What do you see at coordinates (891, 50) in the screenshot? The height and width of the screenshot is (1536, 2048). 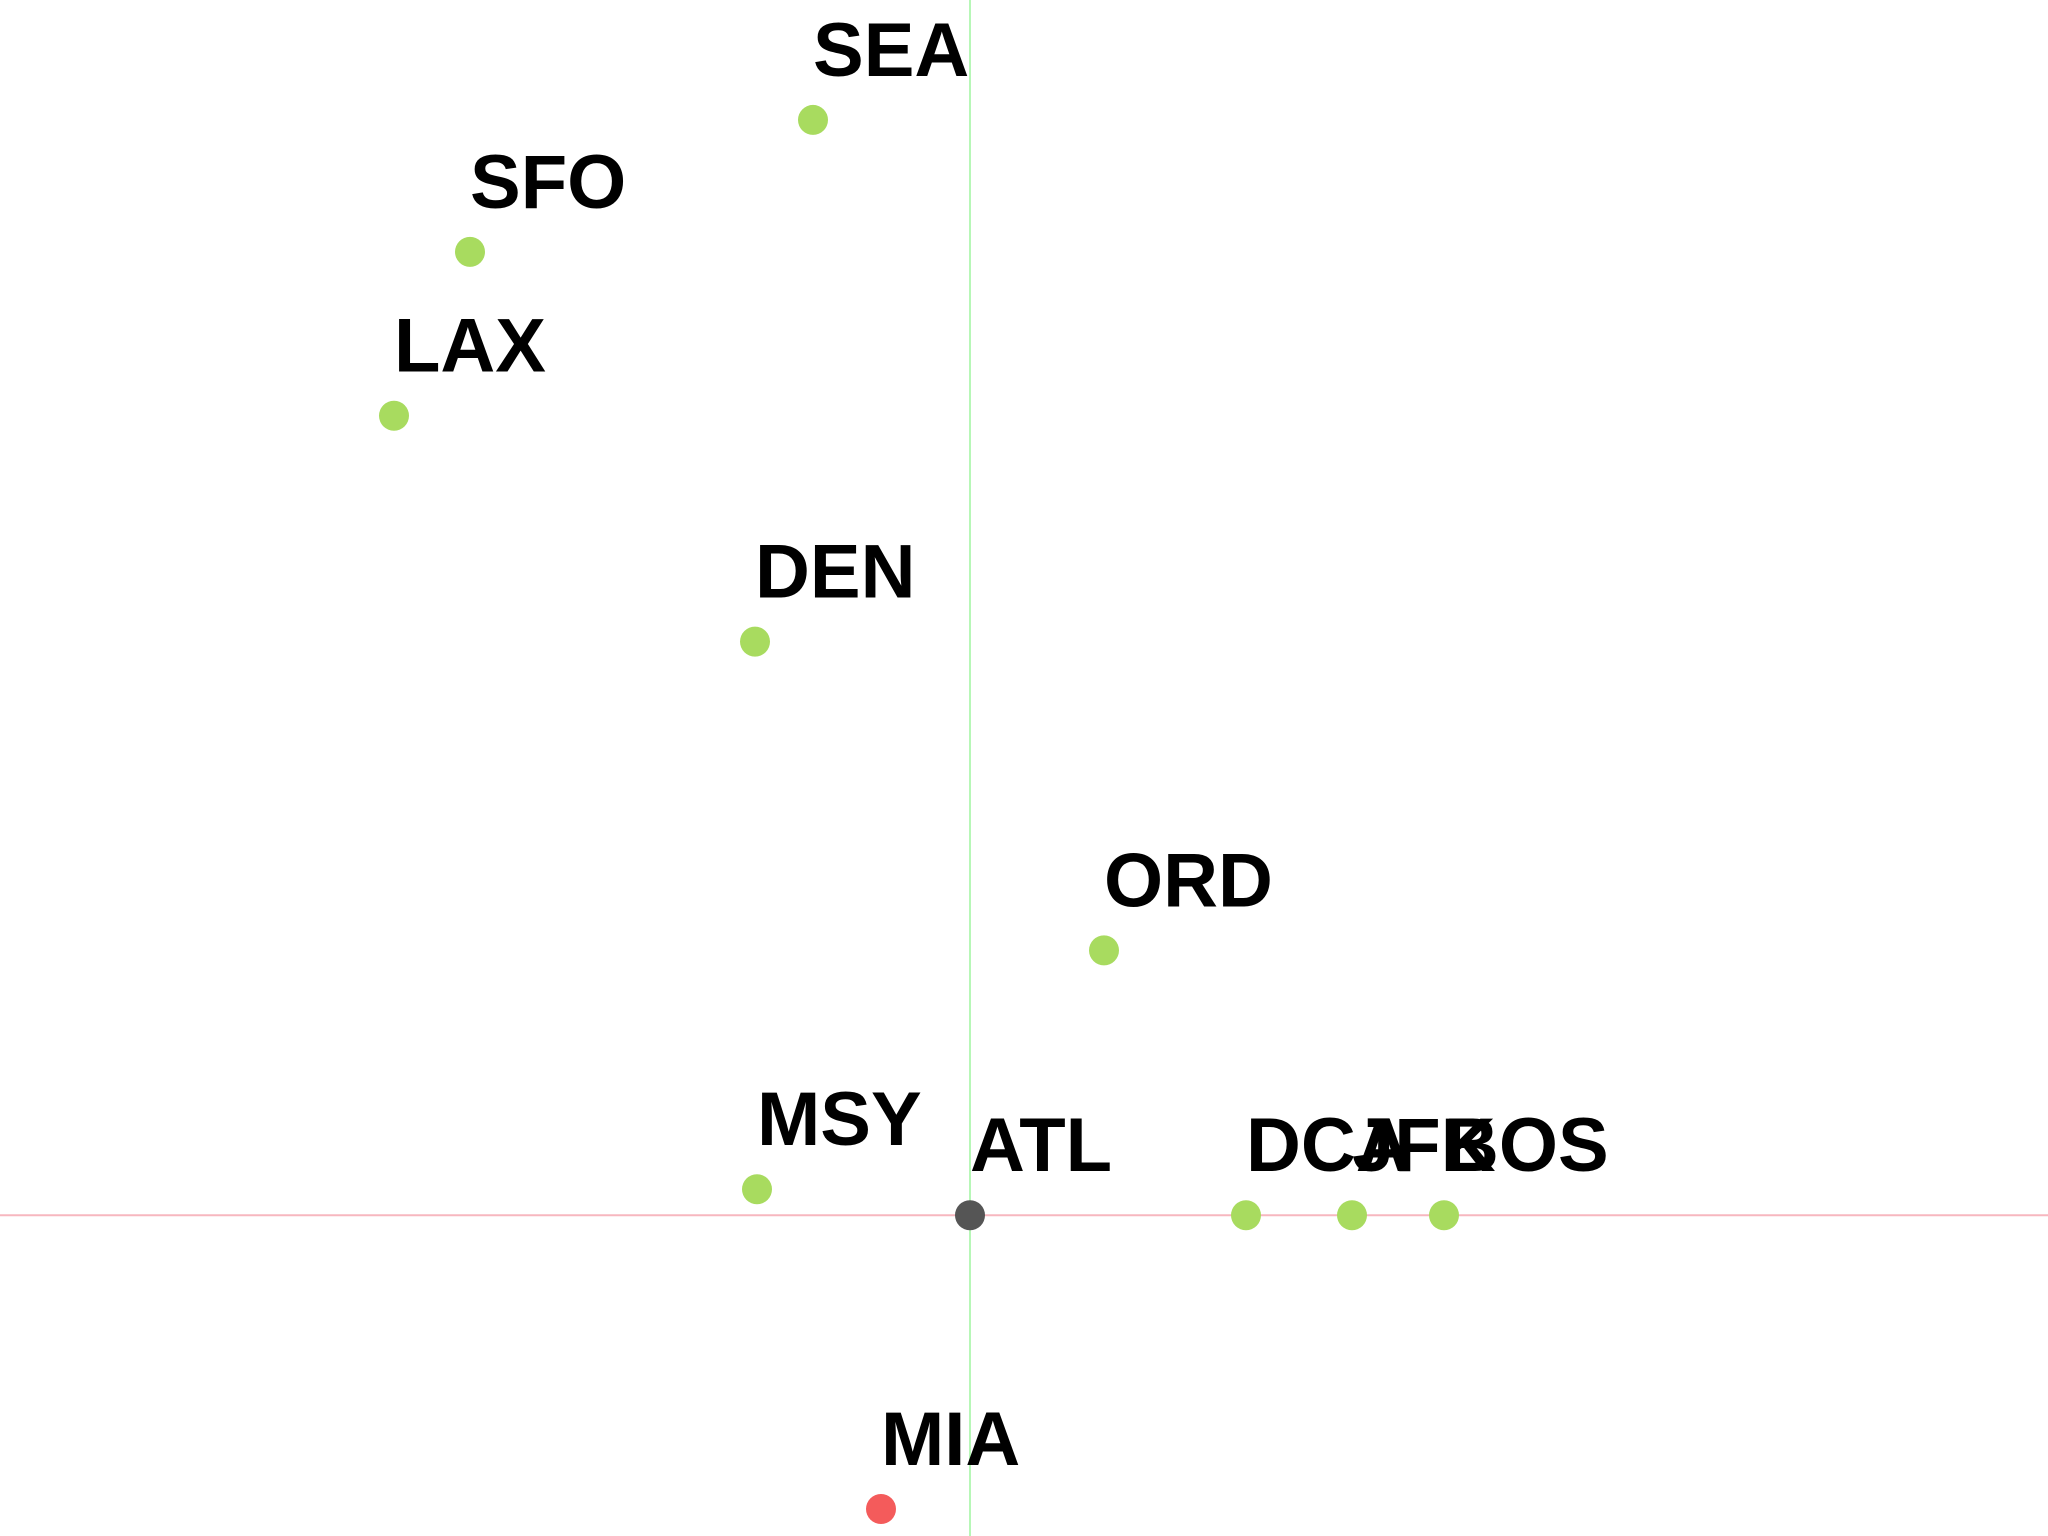 I see `point-label-sea: SEA` at bounding box center [891, 50].